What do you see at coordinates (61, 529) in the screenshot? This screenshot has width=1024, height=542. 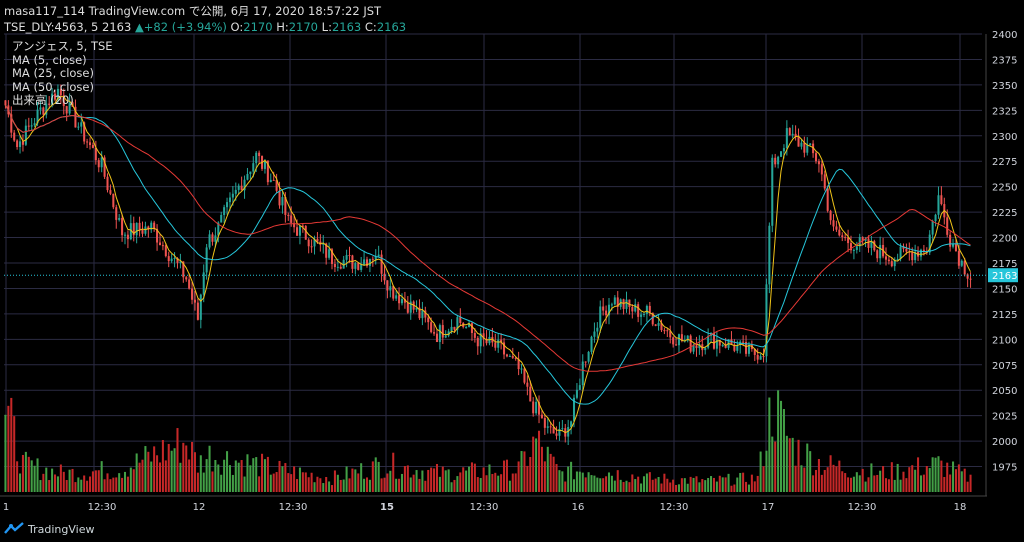 I see `brand-name: TradingView` at bounding box center [61, 529].